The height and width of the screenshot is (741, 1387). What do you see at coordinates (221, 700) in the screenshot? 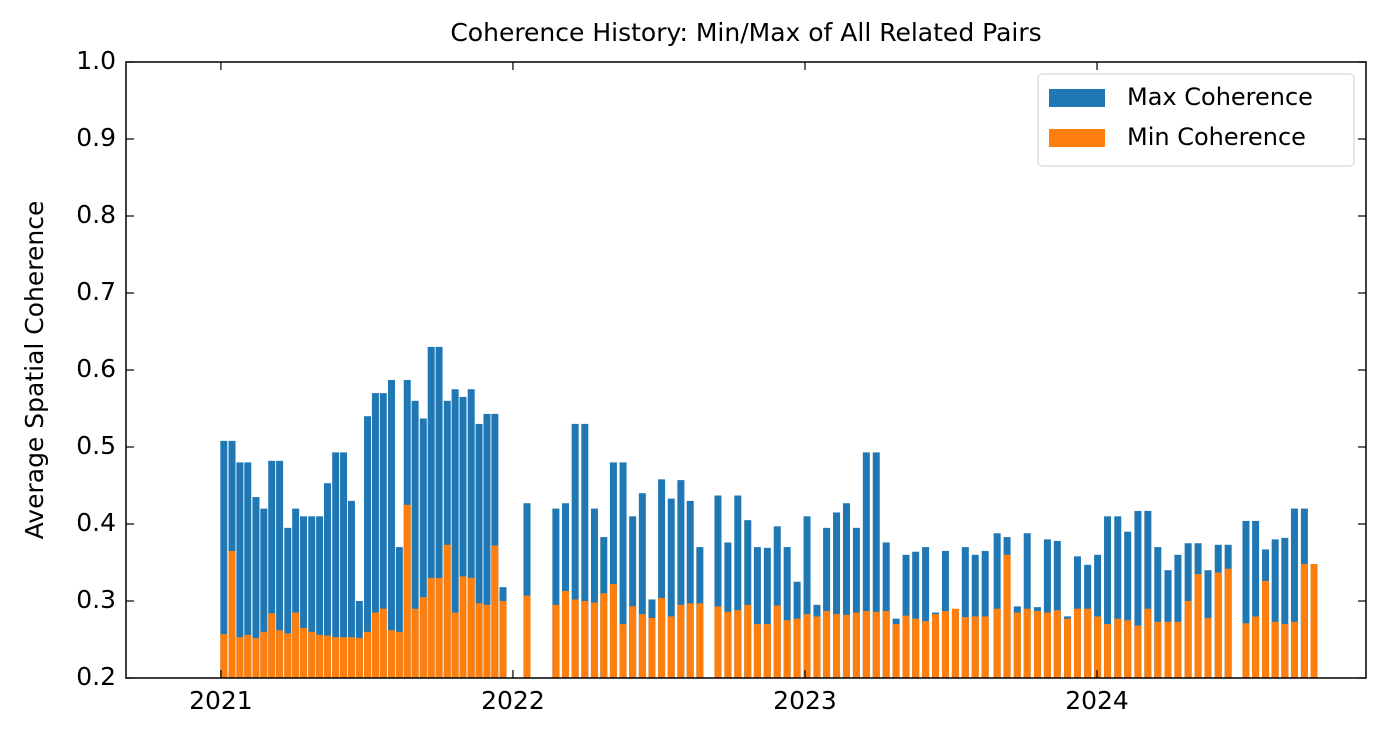
I see `x-tick-label: 2021` at bounding box center [221, 700].